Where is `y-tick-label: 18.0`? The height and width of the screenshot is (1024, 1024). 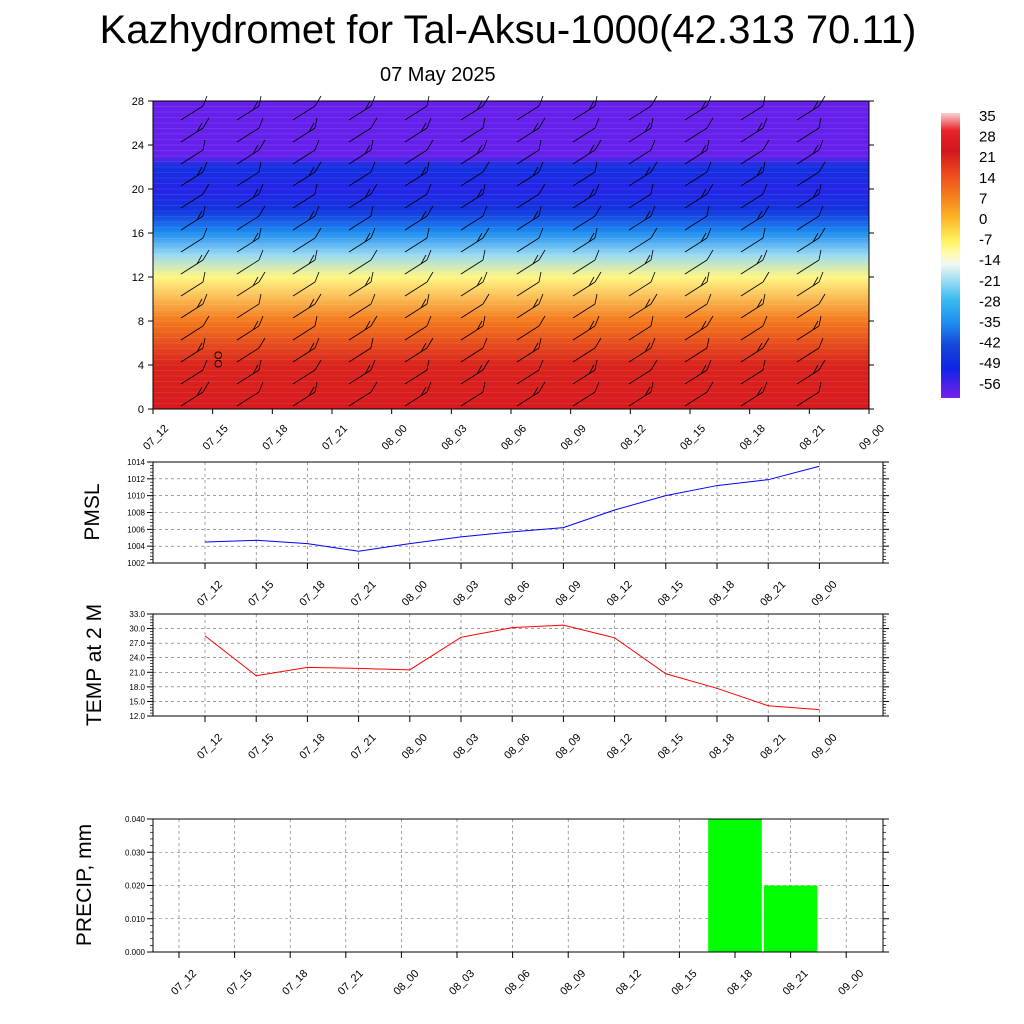 y-tick-label: 18.0 is located at coordinates (137, 687).